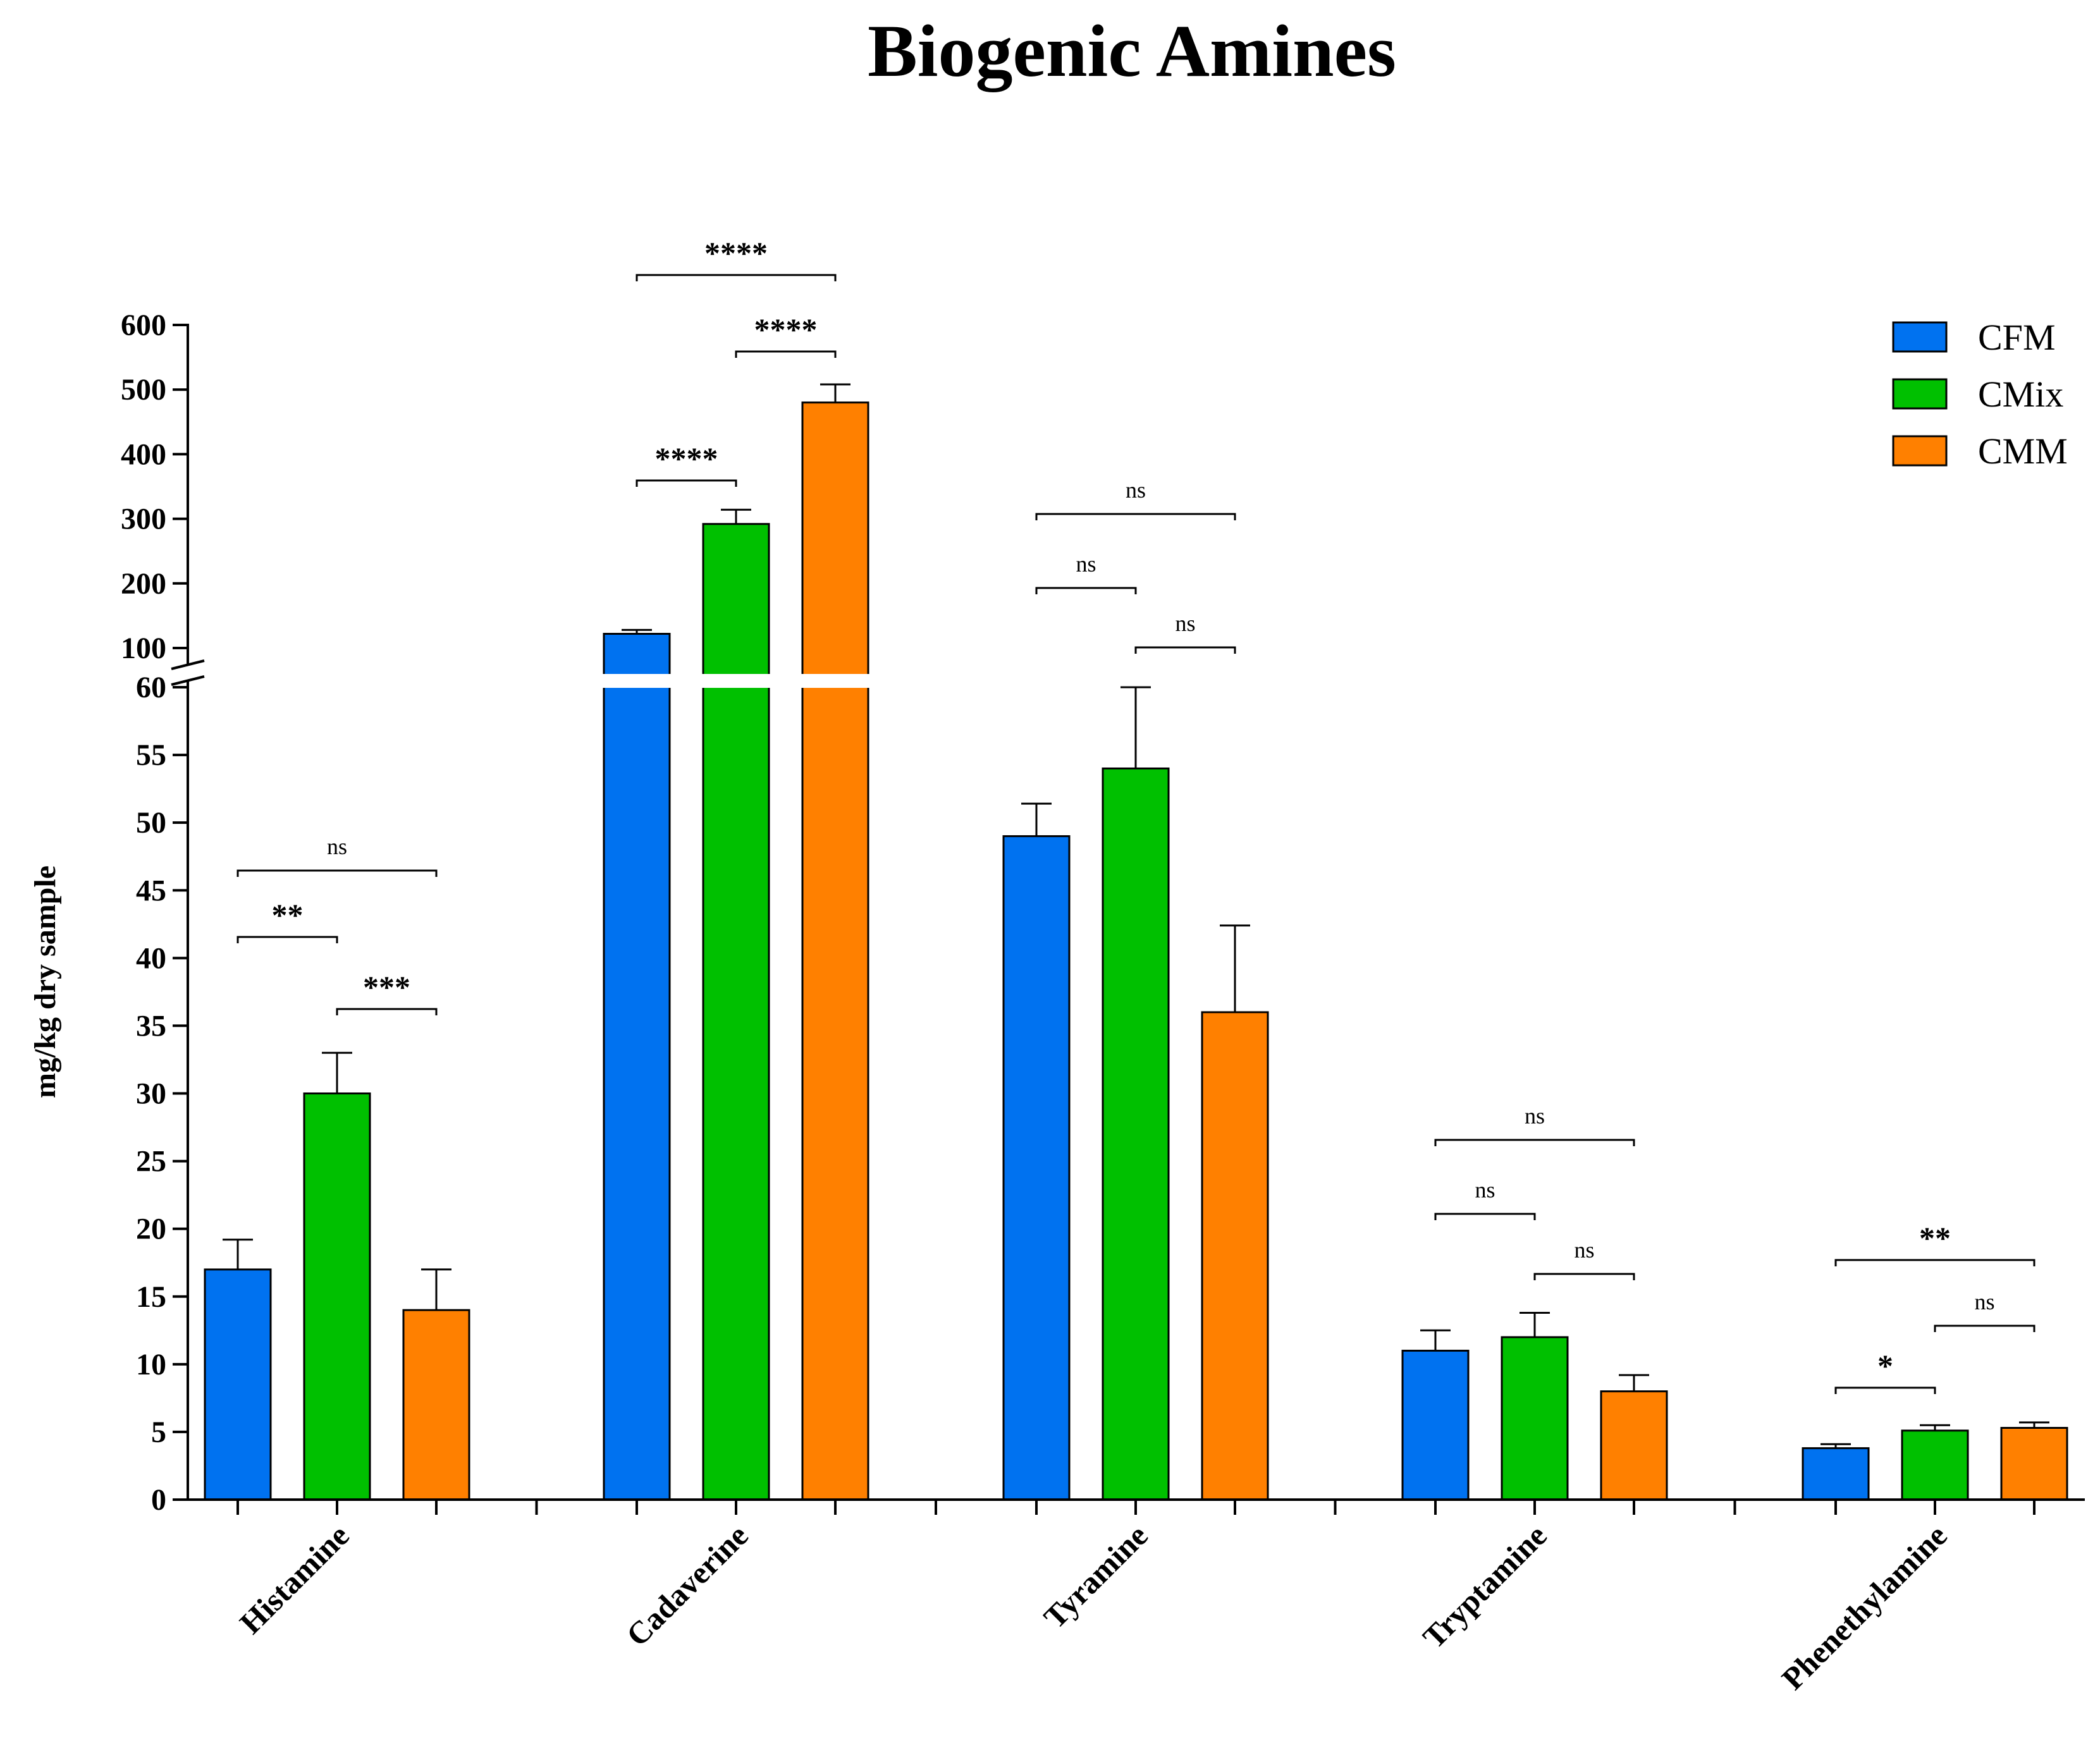 Image resolution: width=2100 pixels, height=1750 pixels. Describe the element at coordinates (637, 1067) in the screenshot. I see `bar-cfm-cadaverine` at that location.